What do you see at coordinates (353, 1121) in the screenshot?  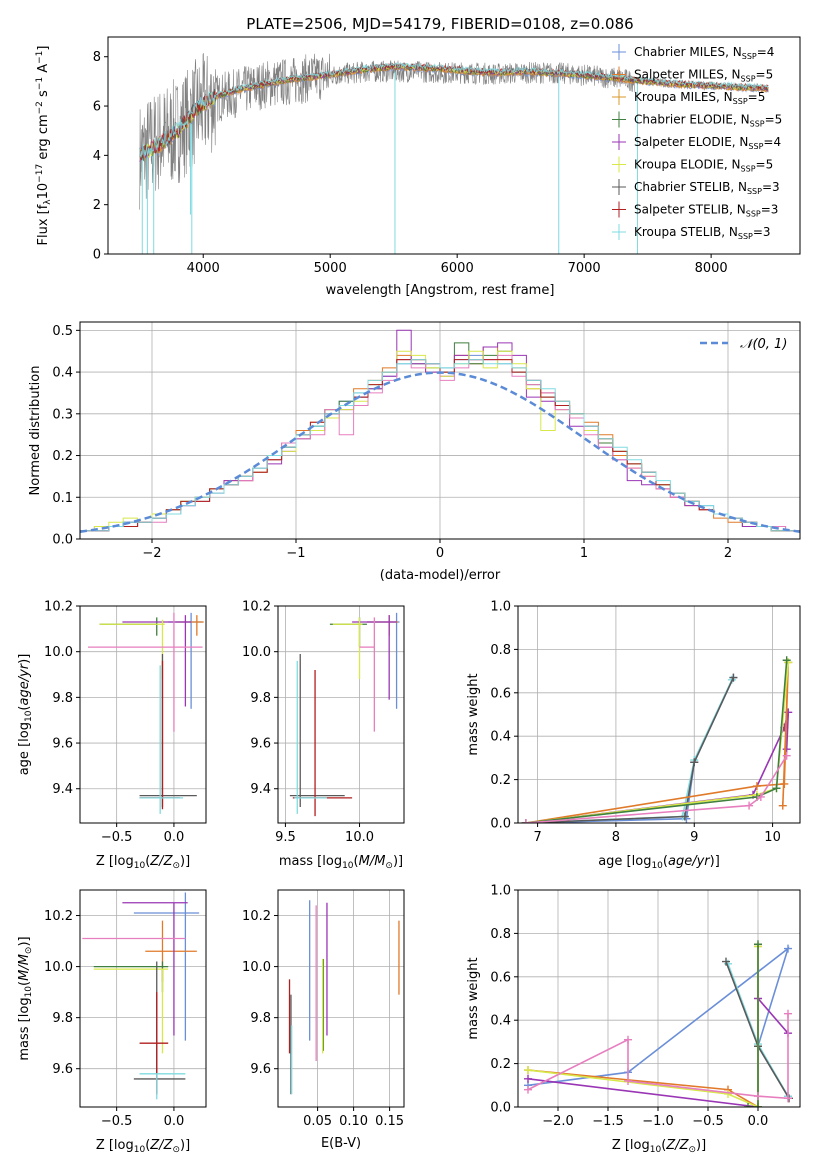 I see `mass_vs_ebv-xtick-label: 0.10` at bounding box center [353, 1121].